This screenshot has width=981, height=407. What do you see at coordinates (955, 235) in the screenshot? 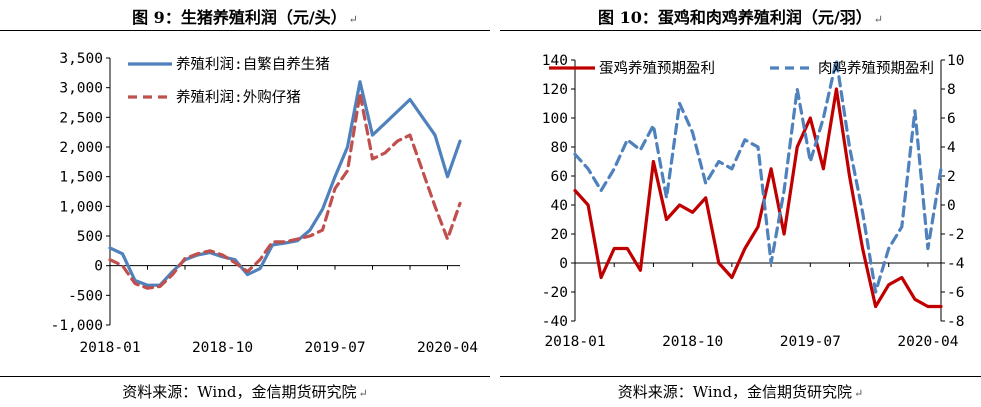
I see `y-tick-label-right: -2` at bounding box center [955, 235].